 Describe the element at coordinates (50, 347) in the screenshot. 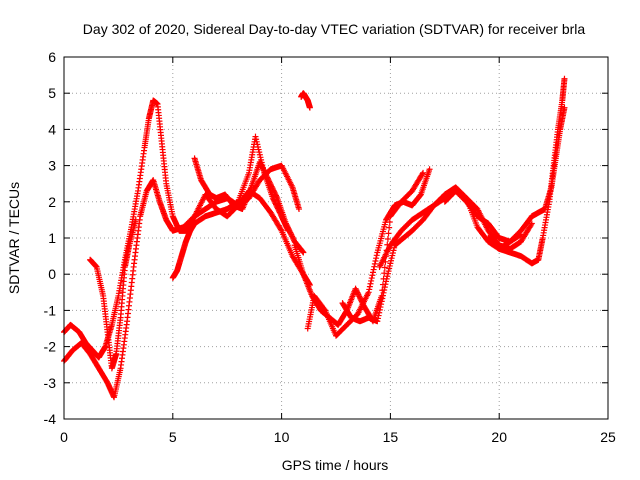

I see `y-tick-label: -2` at that location.